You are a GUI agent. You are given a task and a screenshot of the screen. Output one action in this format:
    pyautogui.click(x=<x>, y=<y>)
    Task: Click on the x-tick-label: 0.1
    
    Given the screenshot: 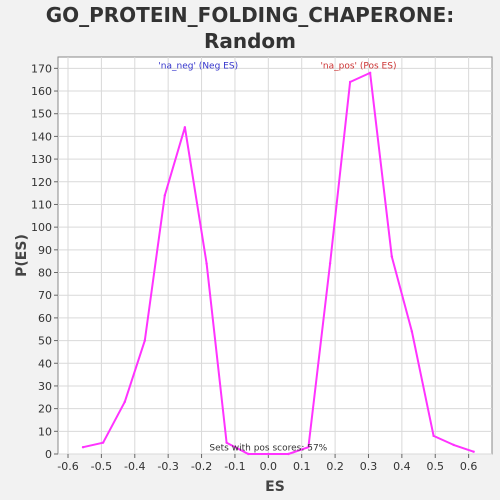 What is the action you would take?
    pyautogui.click(x=302, y=466)
    